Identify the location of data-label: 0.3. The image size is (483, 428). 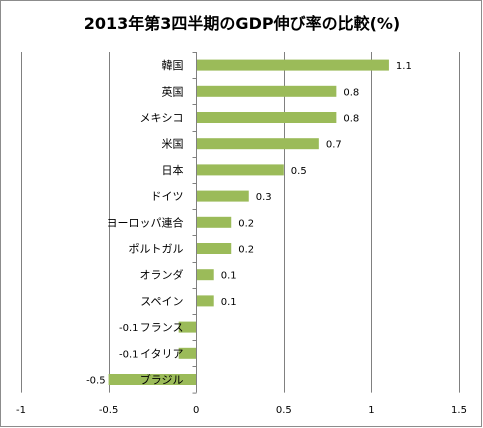
(264, 197).